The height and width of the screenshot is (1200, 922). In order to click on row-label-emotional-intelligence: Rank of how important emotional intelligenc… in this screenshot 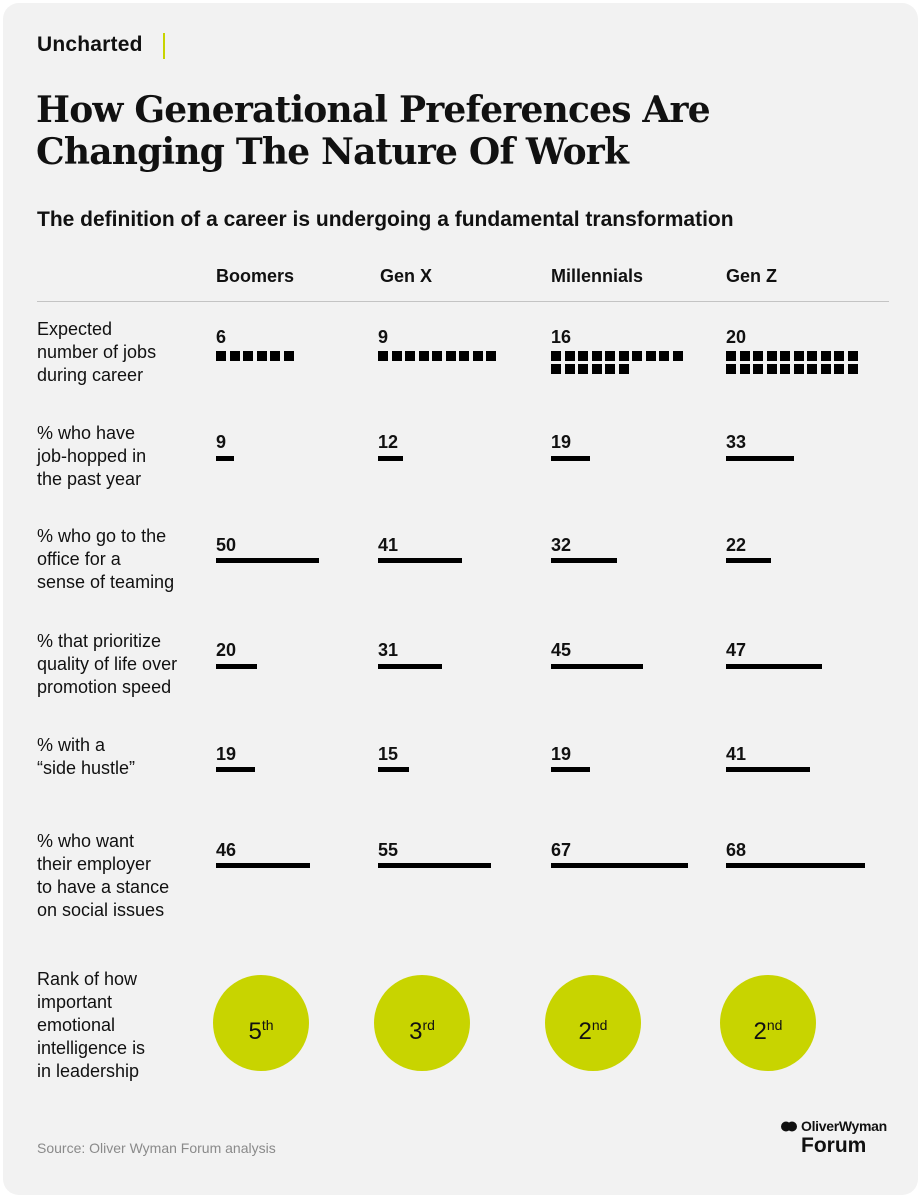, I will do `click(91, 1025)`.